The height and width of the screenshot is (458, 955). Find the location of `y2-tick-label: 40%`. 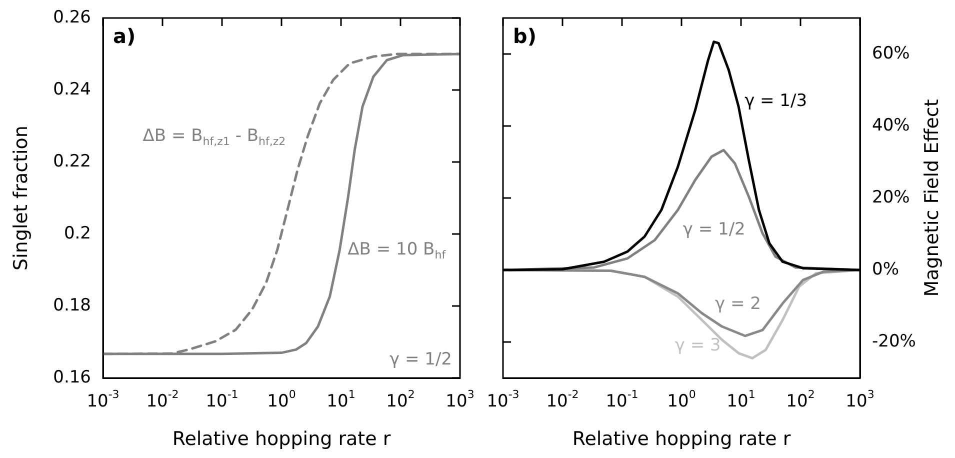

y2-tick-label: 40% is located at coordinates (891, 125).